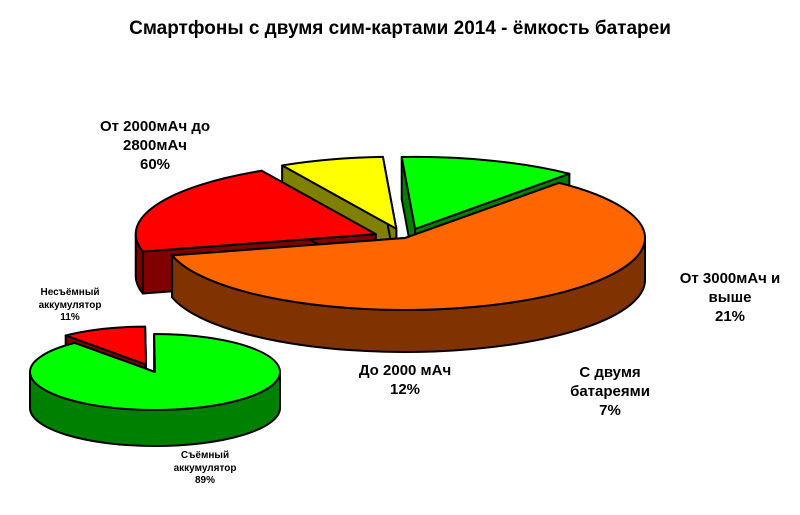 The height and width of the screenshot is (515, 800). I want to click on label-removable: Съёмный аккумулятор 89%, so click(205, 468).